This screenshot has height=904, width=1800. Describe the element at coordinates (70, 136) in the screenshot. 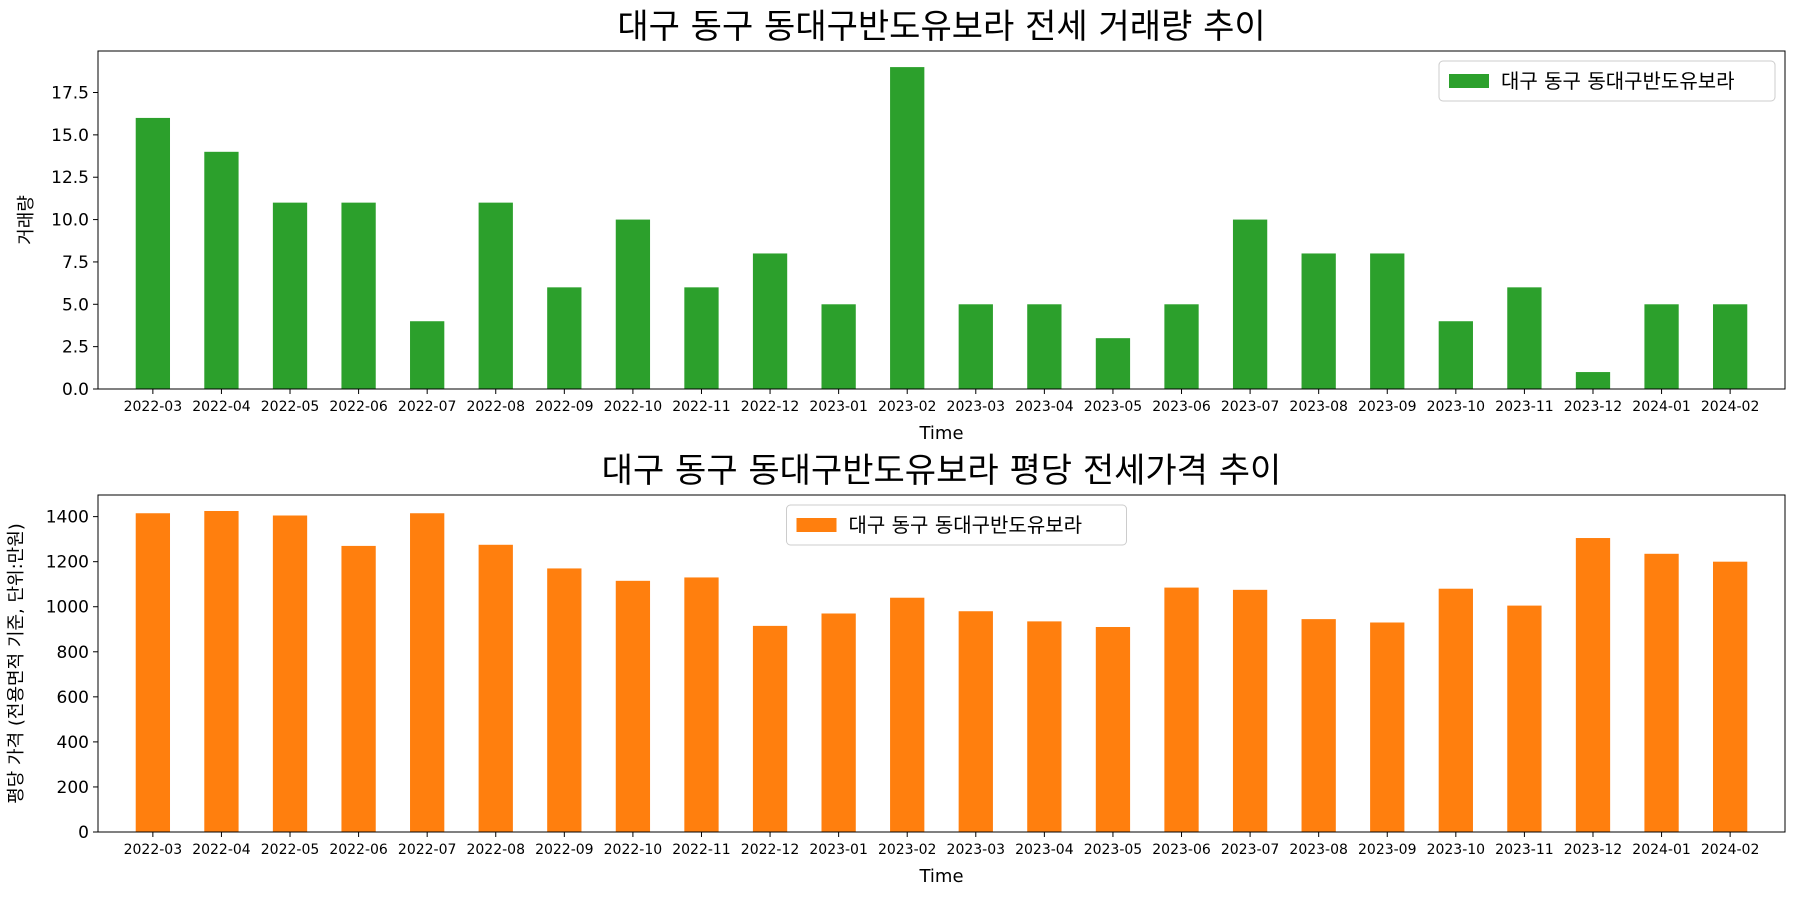

I see `y-tick-label: 15.0` at that location.